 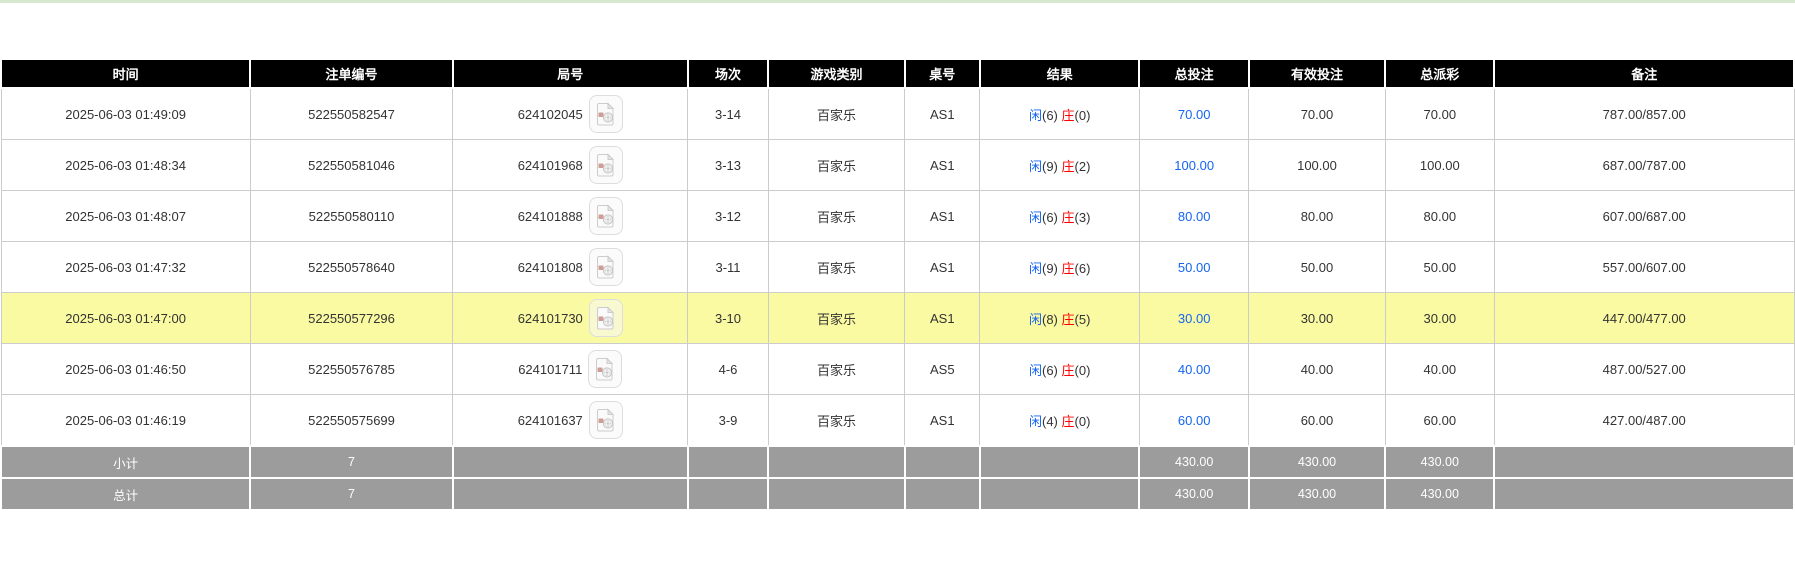 I want to click on cell-payout: 100.00, so click(x=1439, y=165).